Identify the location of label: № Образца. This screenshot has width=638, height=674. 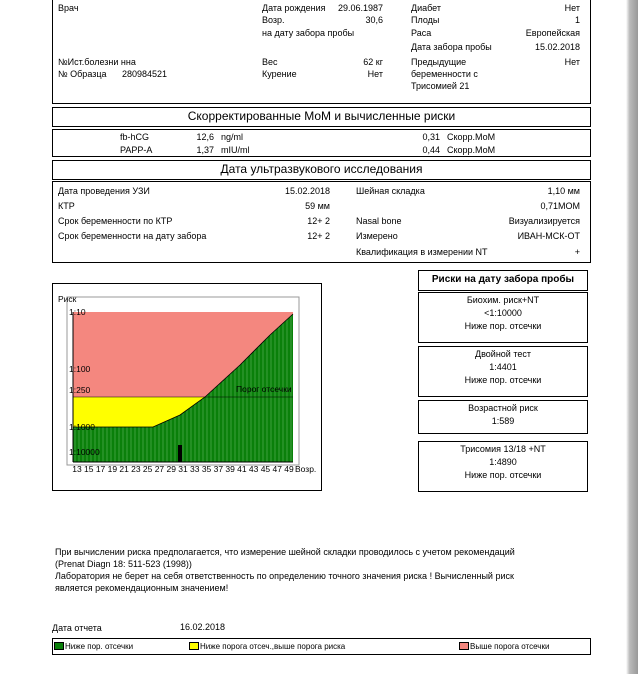
(82, 74).